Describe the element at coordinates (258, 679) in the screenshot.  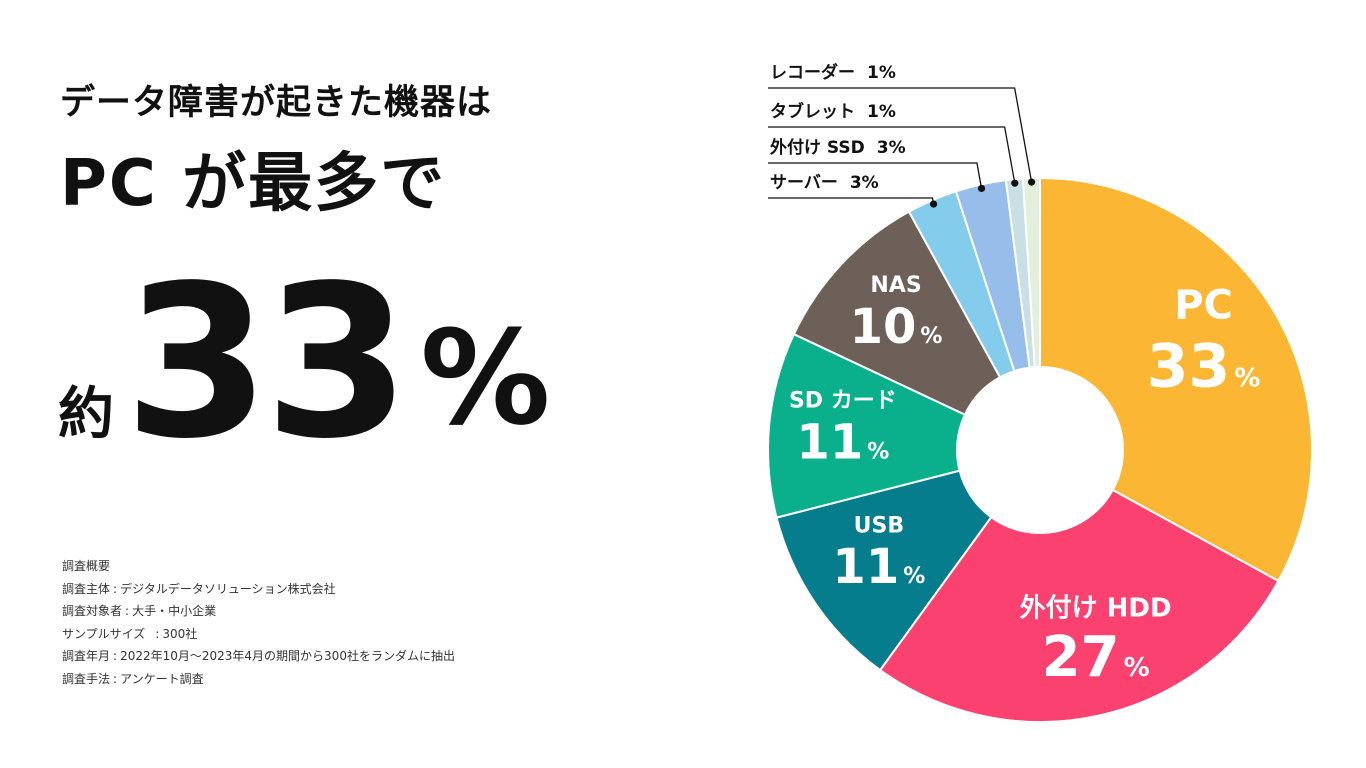
I see `survey-row: 調査手法: アンケート調査` at that location.